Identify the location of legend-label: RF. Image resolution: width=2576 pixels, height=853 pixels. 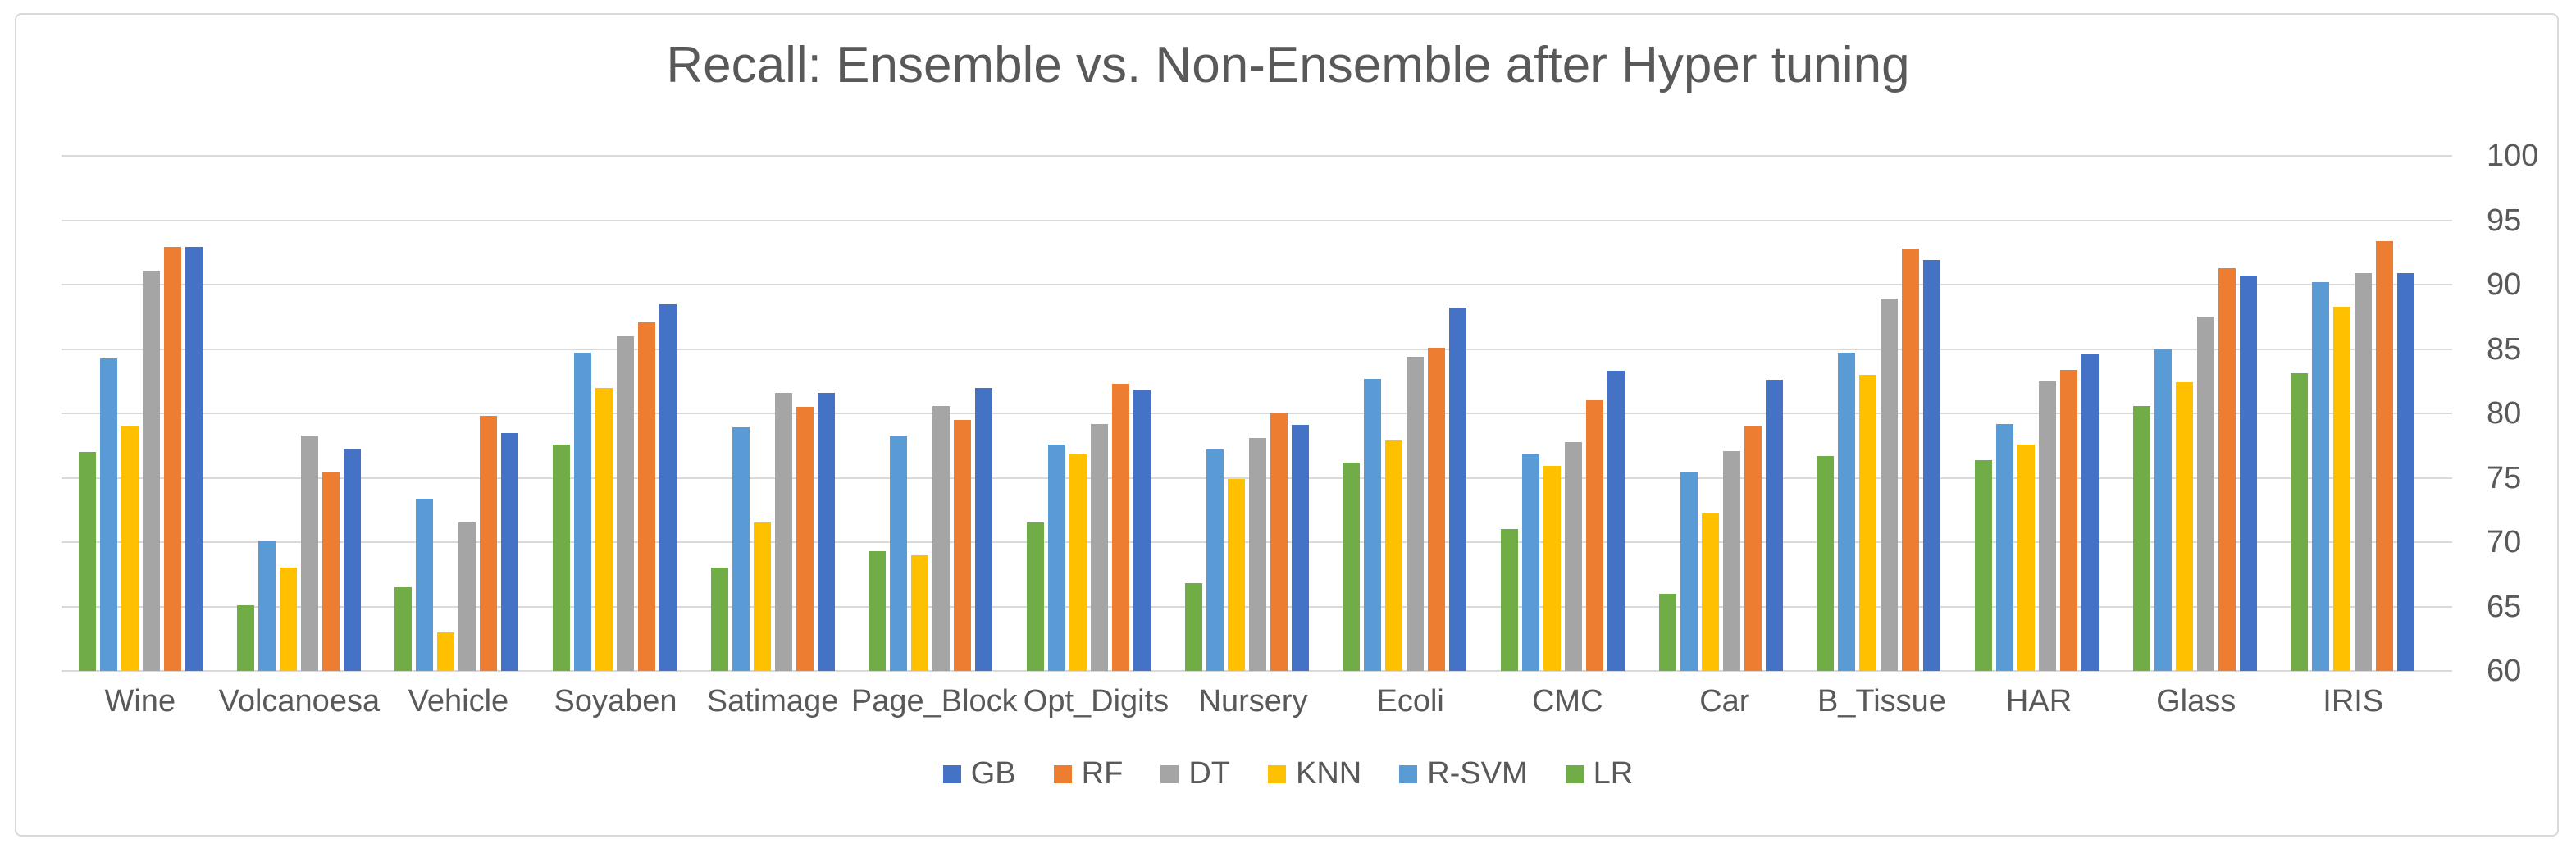
(1102, 773).